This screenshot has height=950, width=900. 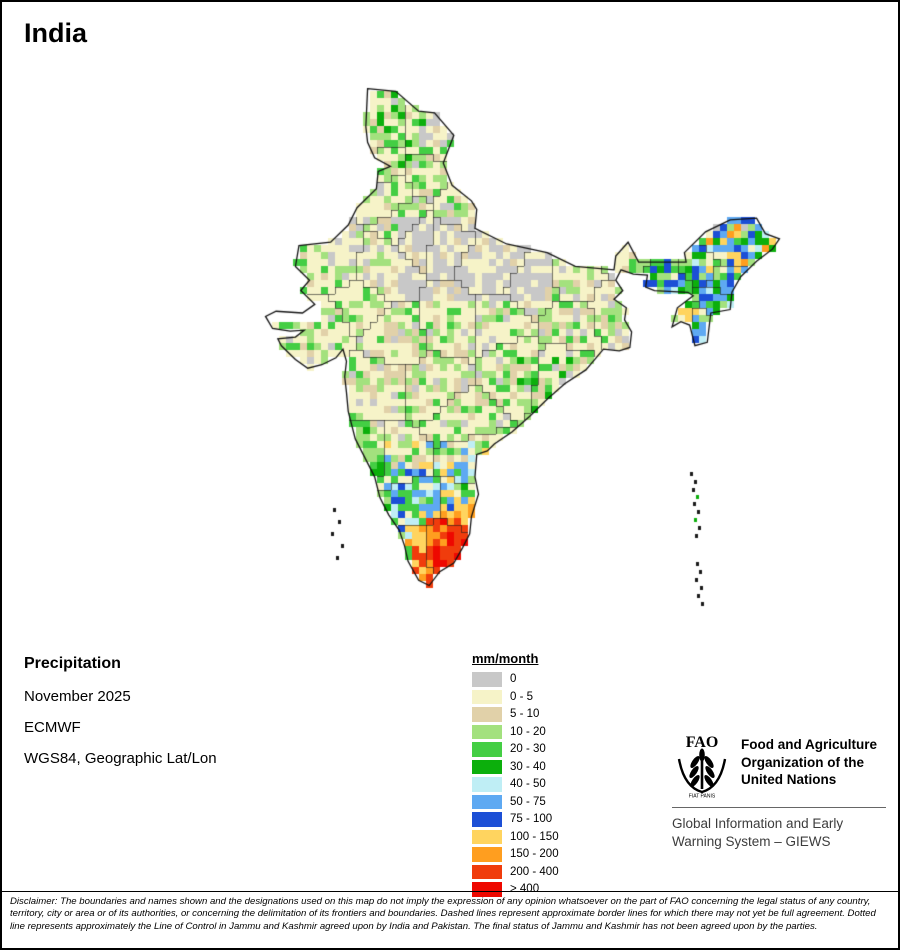 I want to click on legend-entry: 75 - 100, so click(x=515, y=819).